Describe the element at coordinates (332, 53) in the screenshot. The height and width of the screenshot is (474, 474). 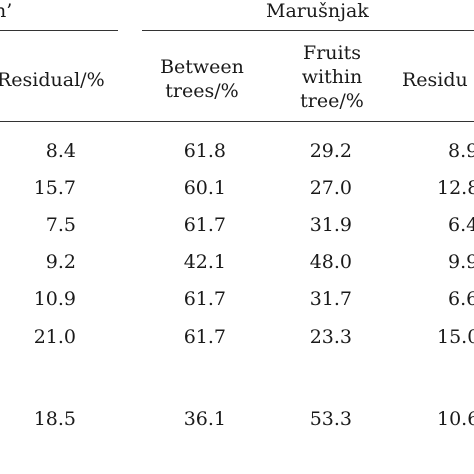
I see `col-header-fruits-line1: Fruits` at that location.